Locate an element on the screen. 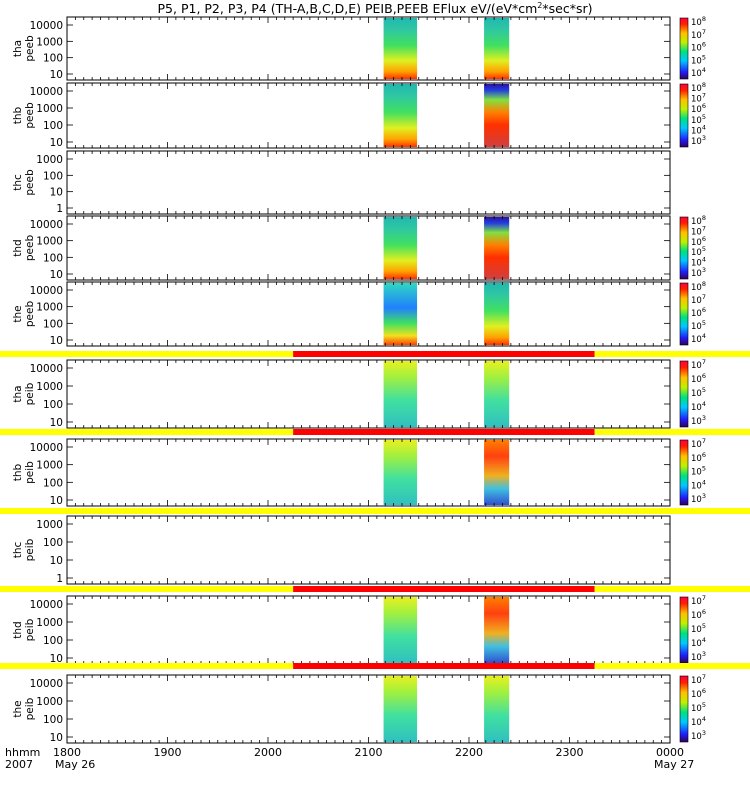 The height and width of the screenshot is (800, 750). panel-thc-peeb: 1000 100 10 1 thc peeb is located at coordinates (341, 182).